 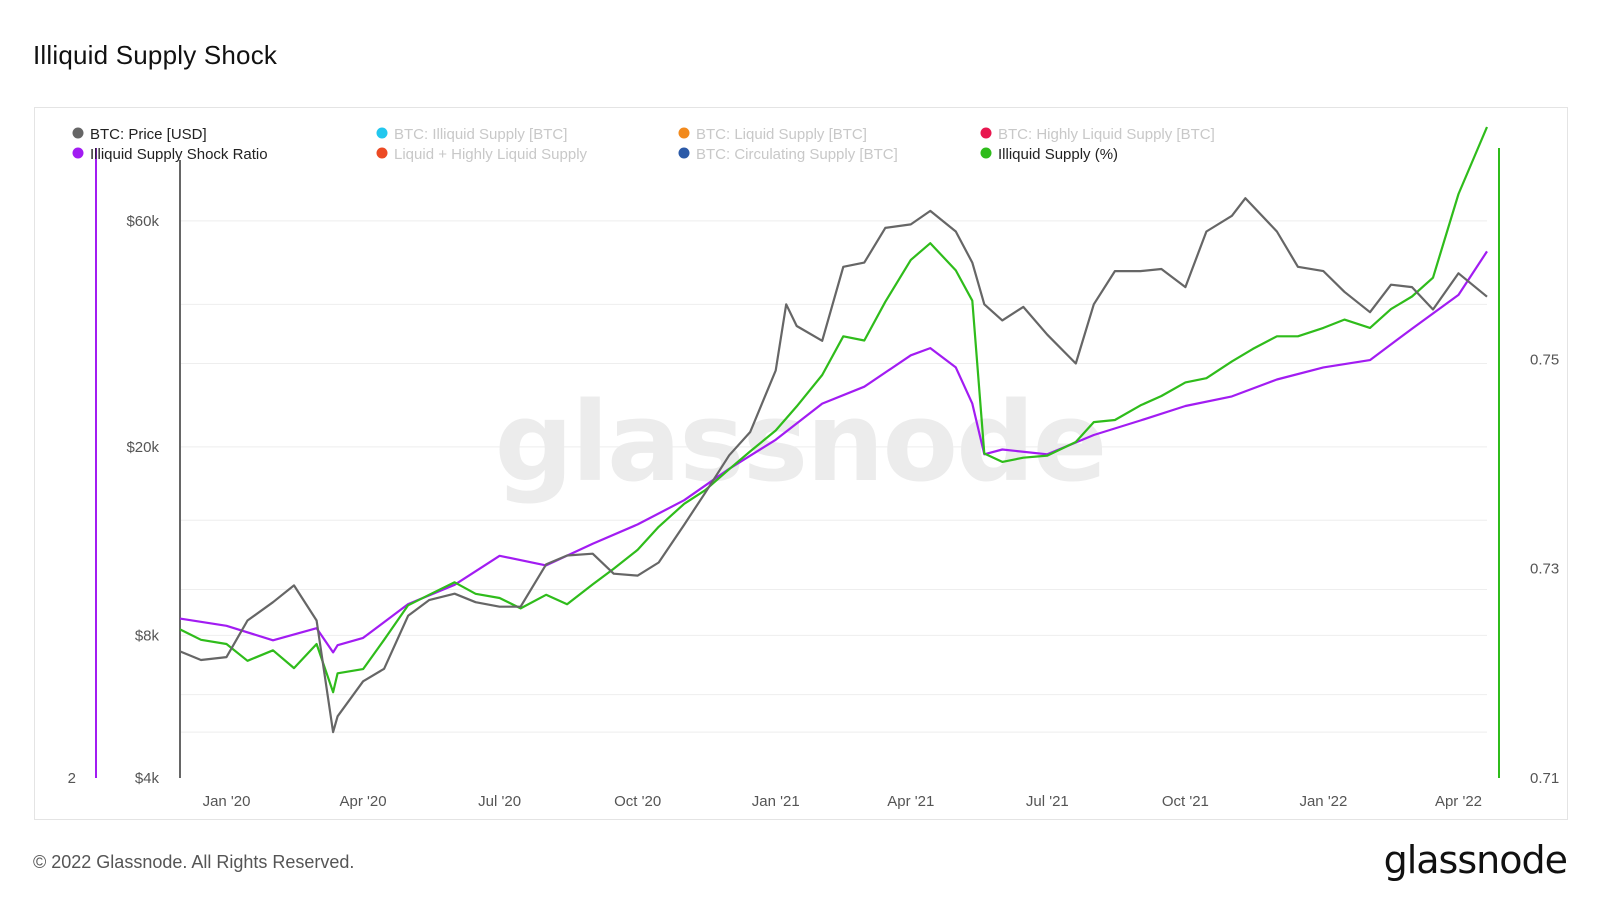 What do you see at coordinates (72, 778) in the screenshot?
I see `ratio-tick-label: 2` at bounding box center [72, 778].